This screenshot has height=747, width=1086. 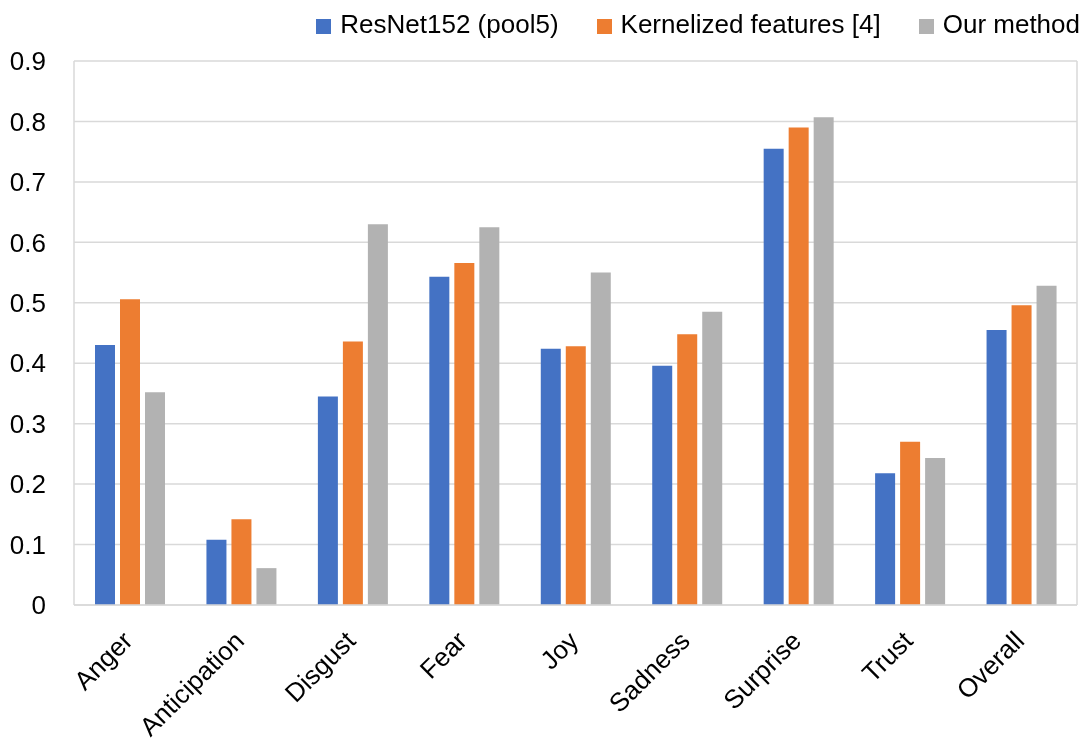 What do you see at coordinates (27, 242) in the screenshot?
I see `y-tick-label: 0.6` at bounding box center [27, 242].